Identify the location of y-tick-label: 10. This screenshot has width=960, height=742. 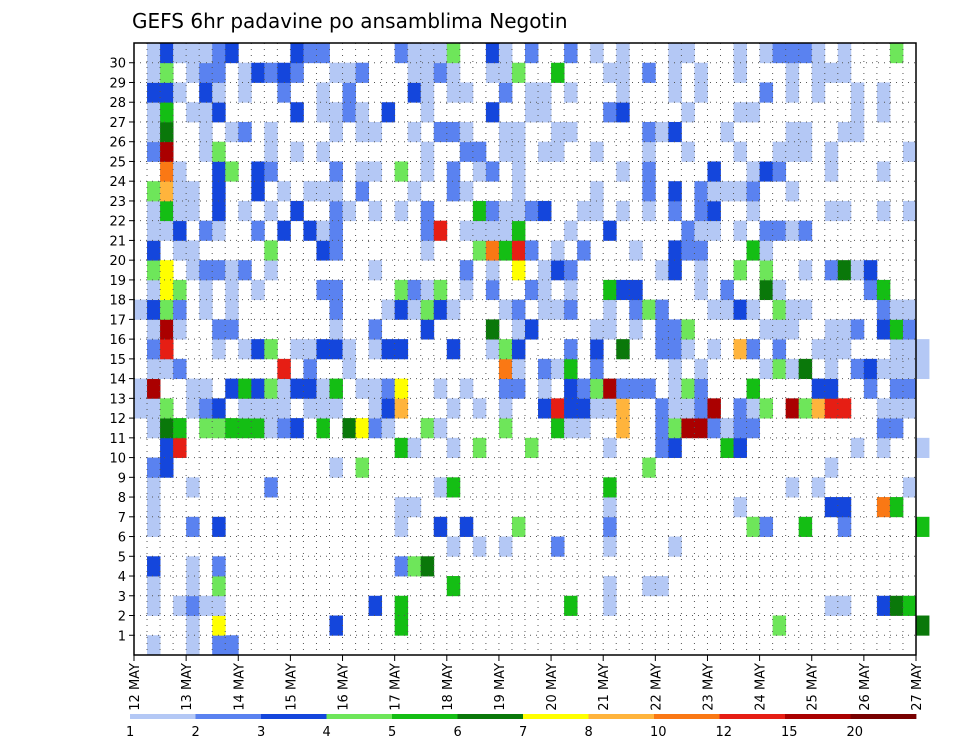
(117, 459).